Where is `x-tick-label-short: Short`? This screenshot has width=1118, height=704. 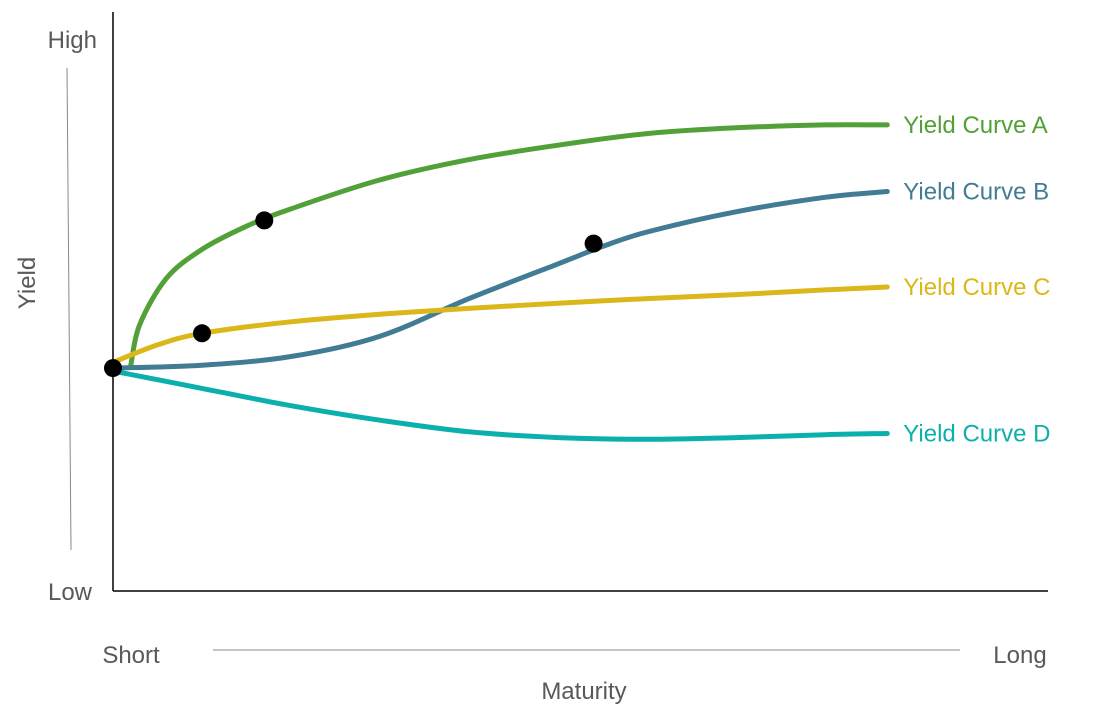 x-tick-label-short: Short is located at coordinates (131, 655).